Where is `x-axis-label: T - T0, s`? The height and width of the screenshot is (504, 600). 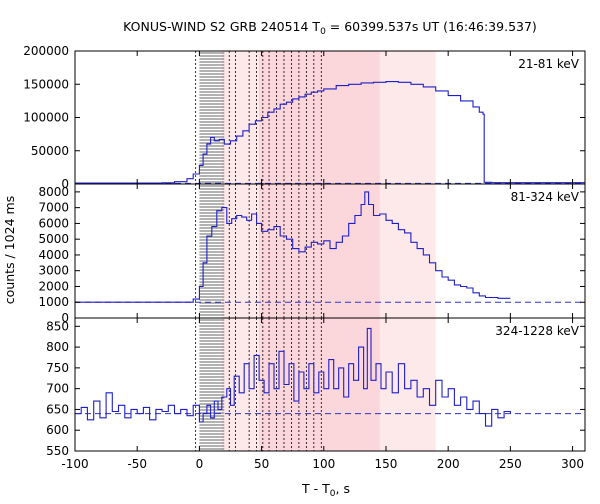 x-axis-label: T - T0, s is located at coordinates (325, 490).